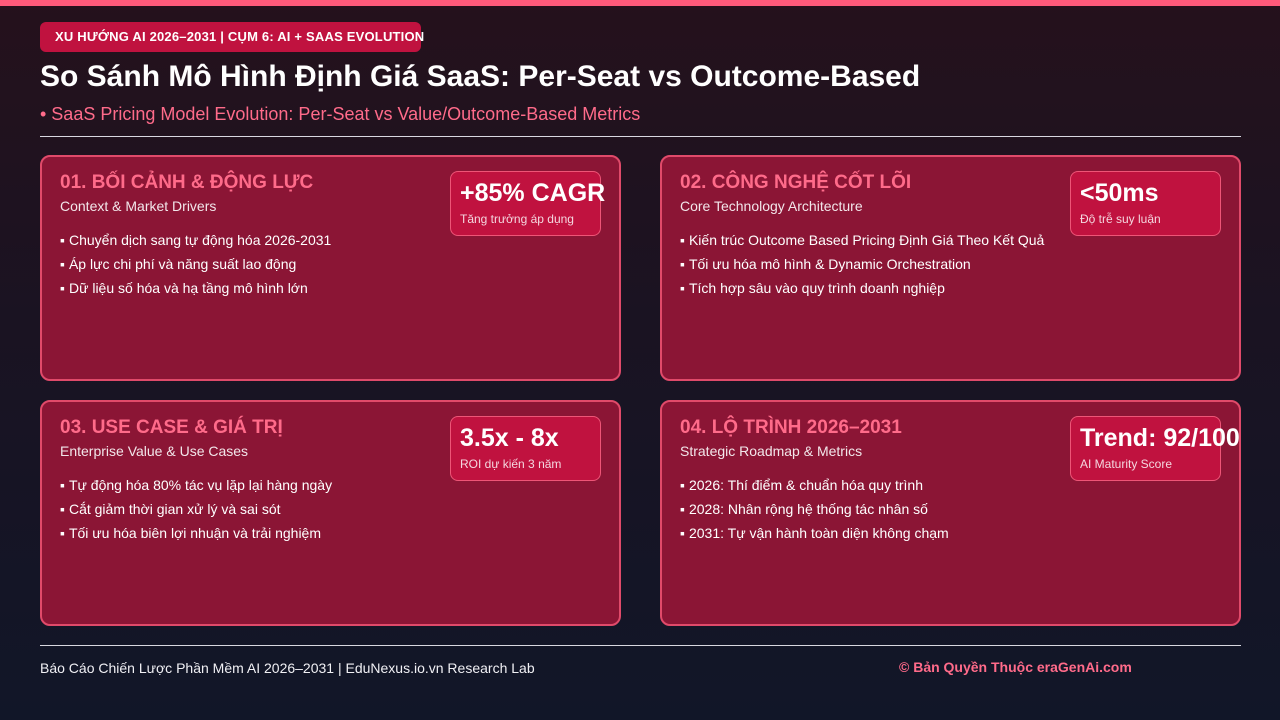  I want to click on list-item: ▪ Dữ liệu số hóa và hạ tầng mô hình lớn, so click(184, 288).